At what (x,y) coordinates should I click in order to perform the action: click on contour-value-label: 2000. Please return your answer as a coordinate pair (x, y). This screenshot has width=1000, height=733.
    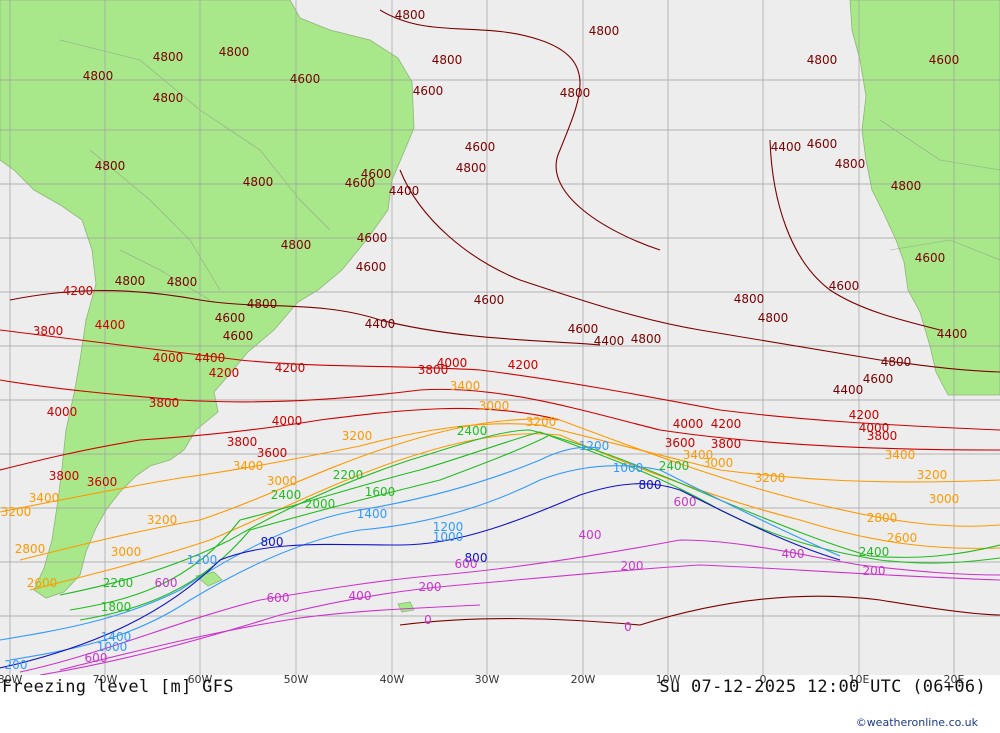
    Looking at the image, I should click on (320, 504).